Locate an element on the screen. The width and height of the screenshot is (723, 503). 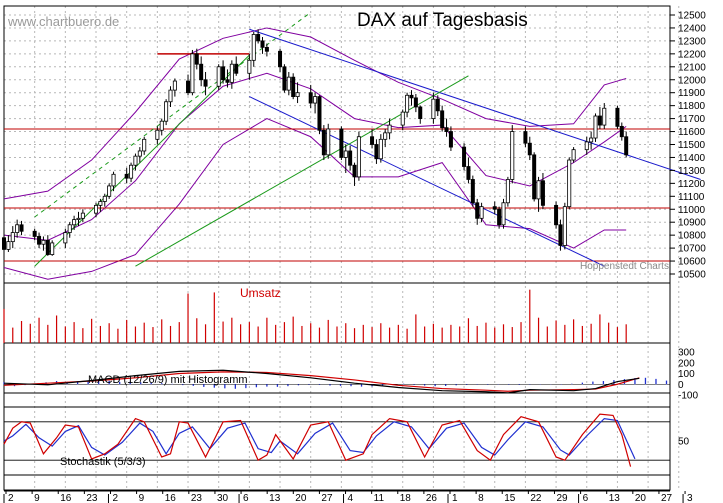
x-tick-label: 1 is located at coordinates (455, 498).